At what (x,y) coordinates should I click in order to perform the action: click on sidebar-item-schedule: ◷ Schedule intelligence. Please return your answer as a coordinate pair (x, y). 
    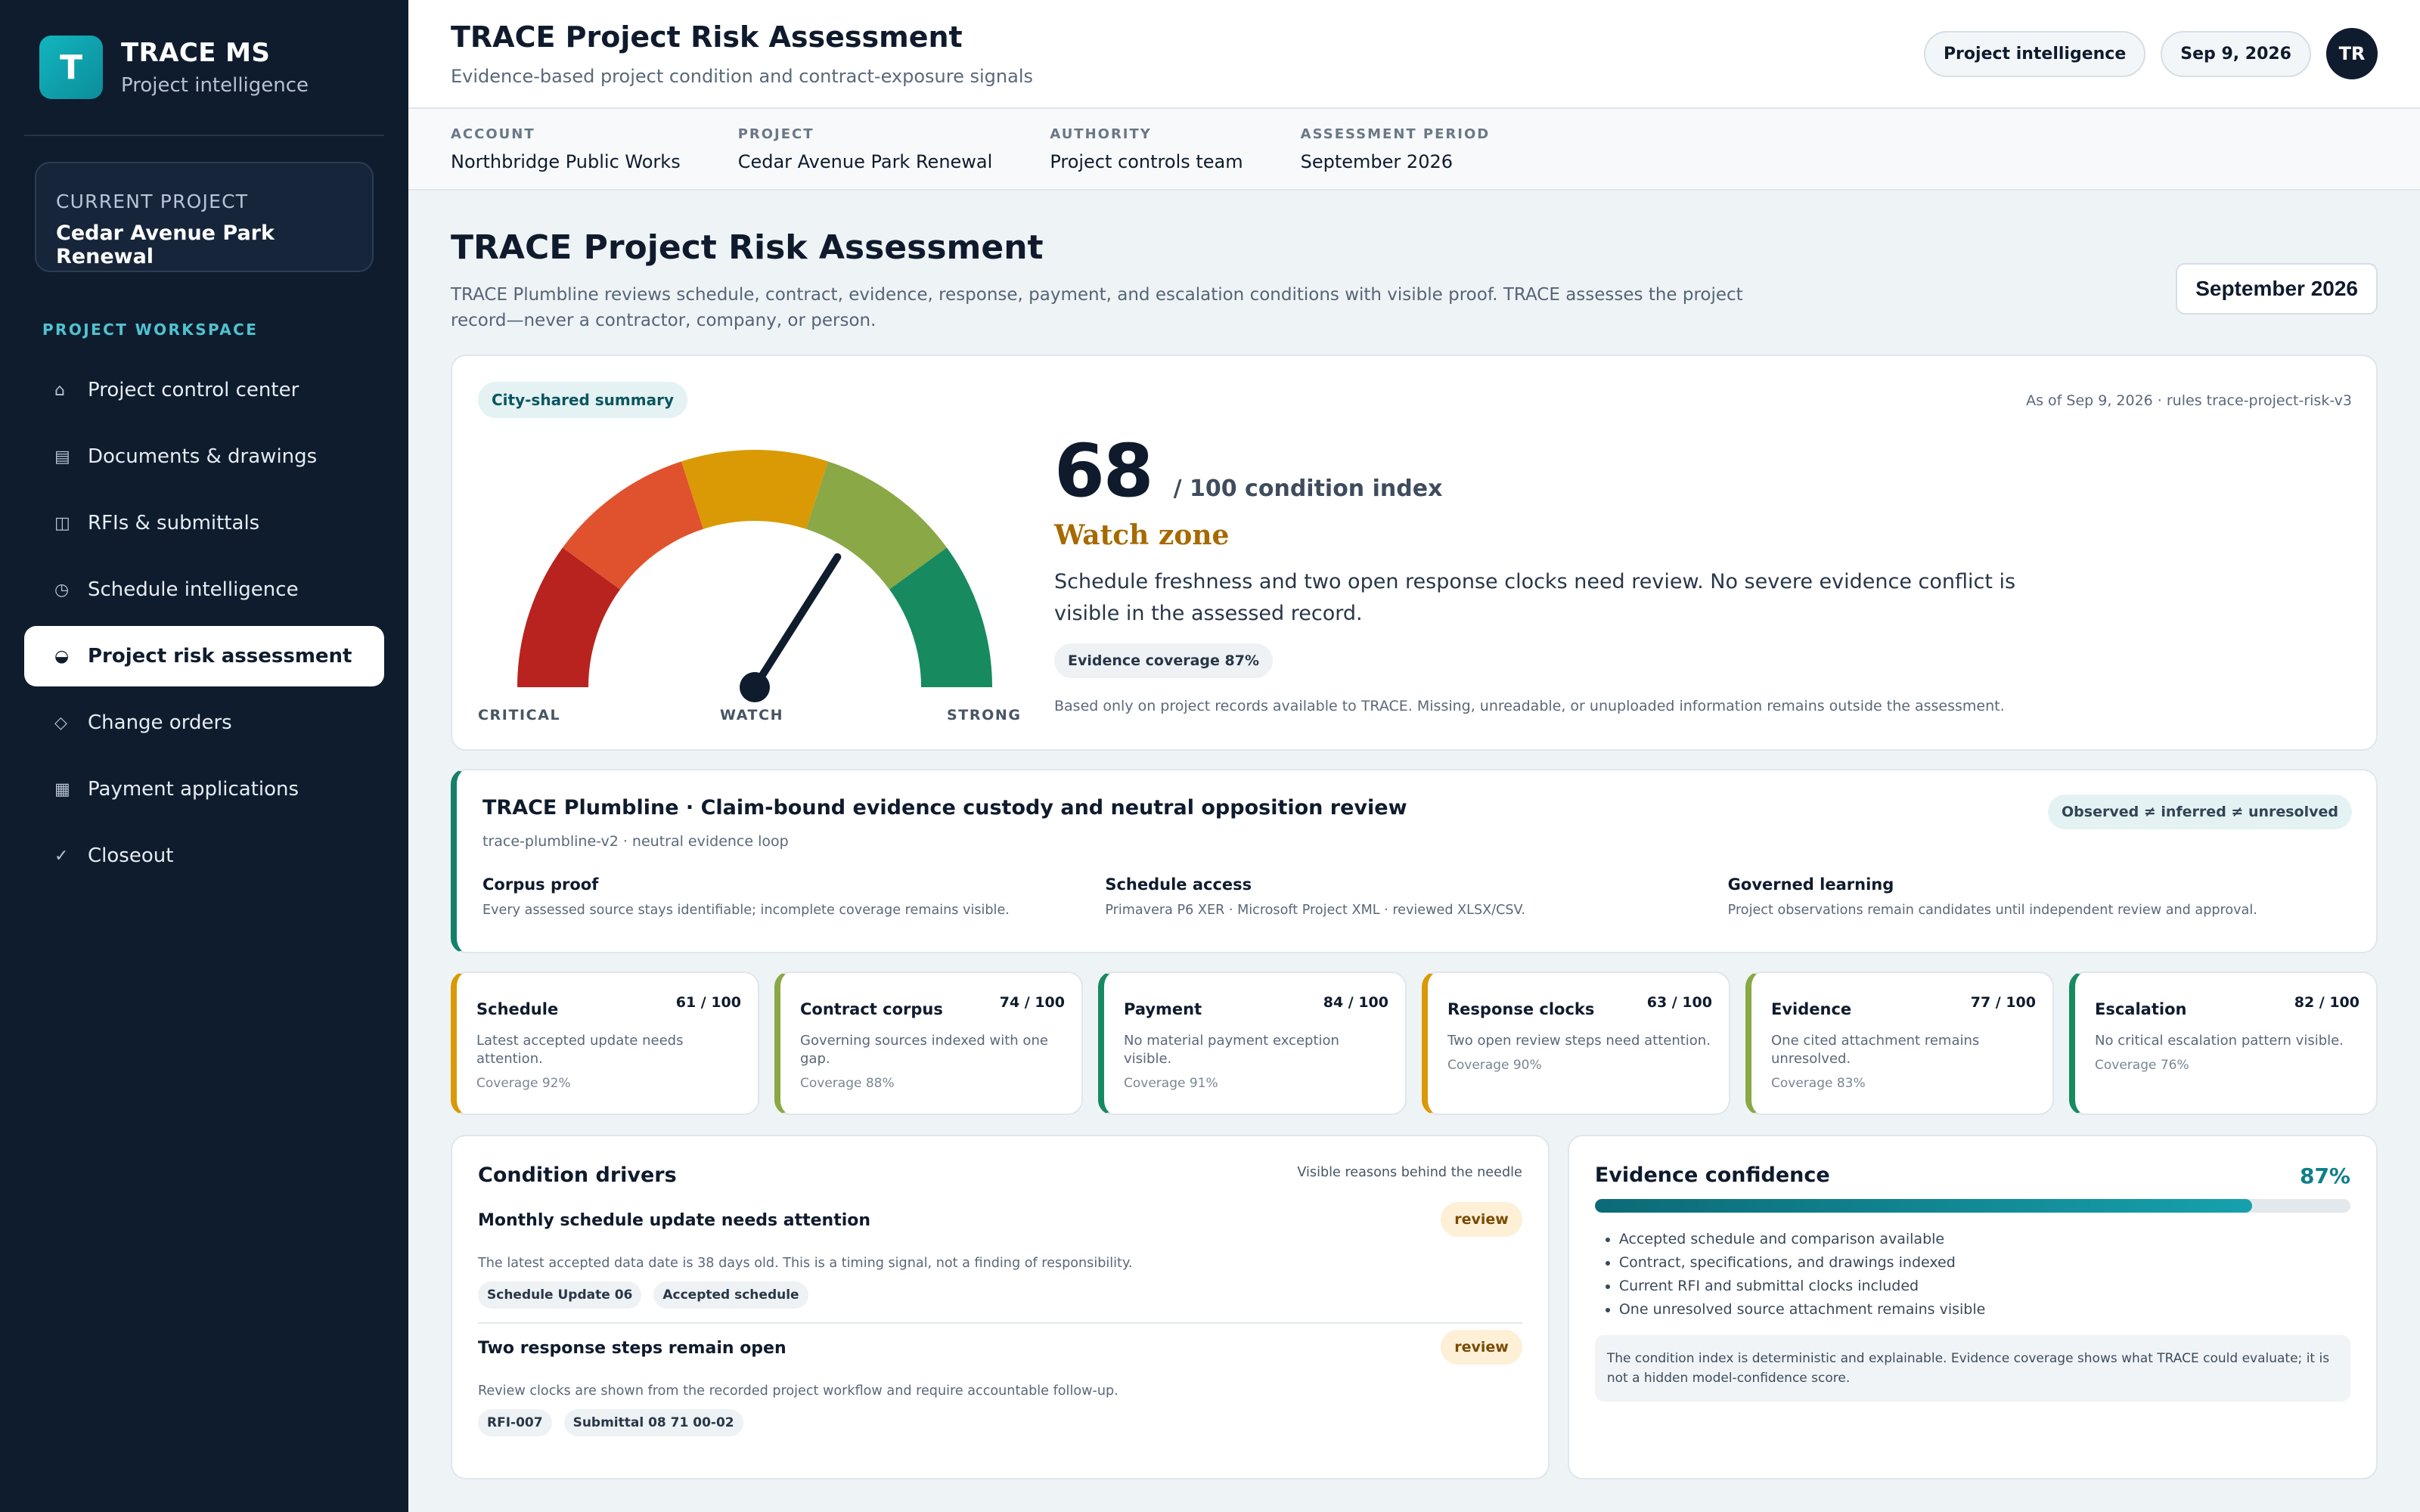
    Looking at the image, I should click on (204, 589).